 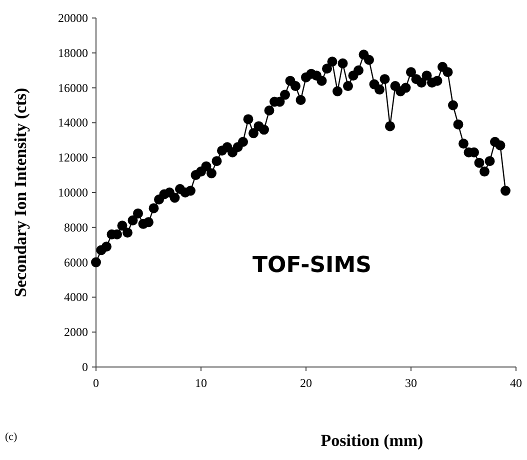 What do you see at coordinates (76, 262) in the screenshot?
I see `y-tick-label: 6000` at bounding box center [76, 262].